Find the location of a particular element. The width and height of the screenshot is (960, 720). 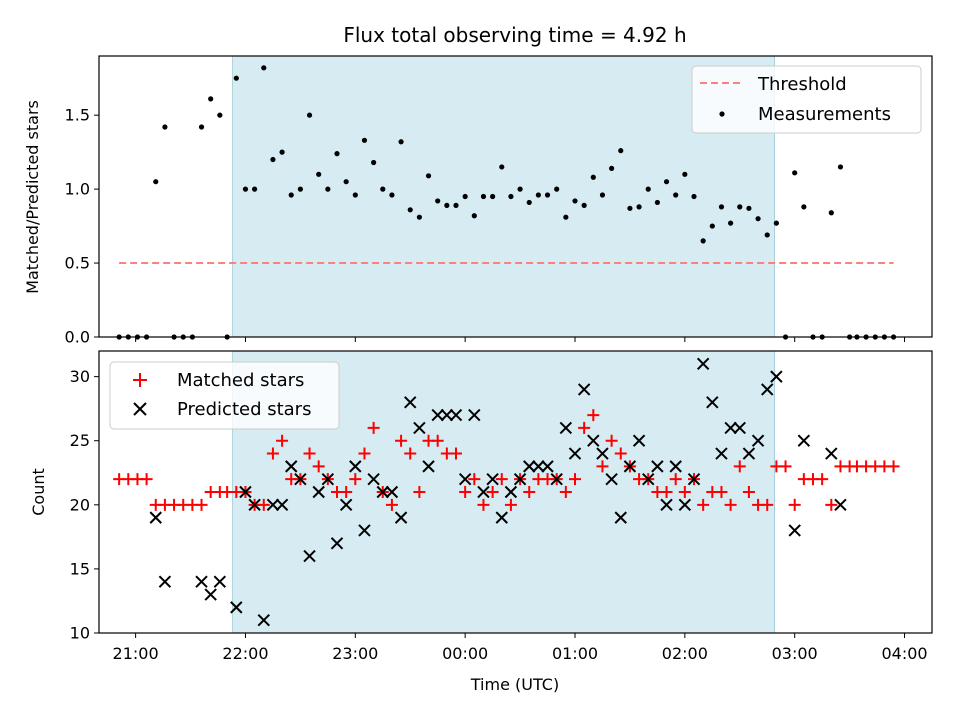

top-legend: Threshold Measurements is located at coordinates (806, 99).